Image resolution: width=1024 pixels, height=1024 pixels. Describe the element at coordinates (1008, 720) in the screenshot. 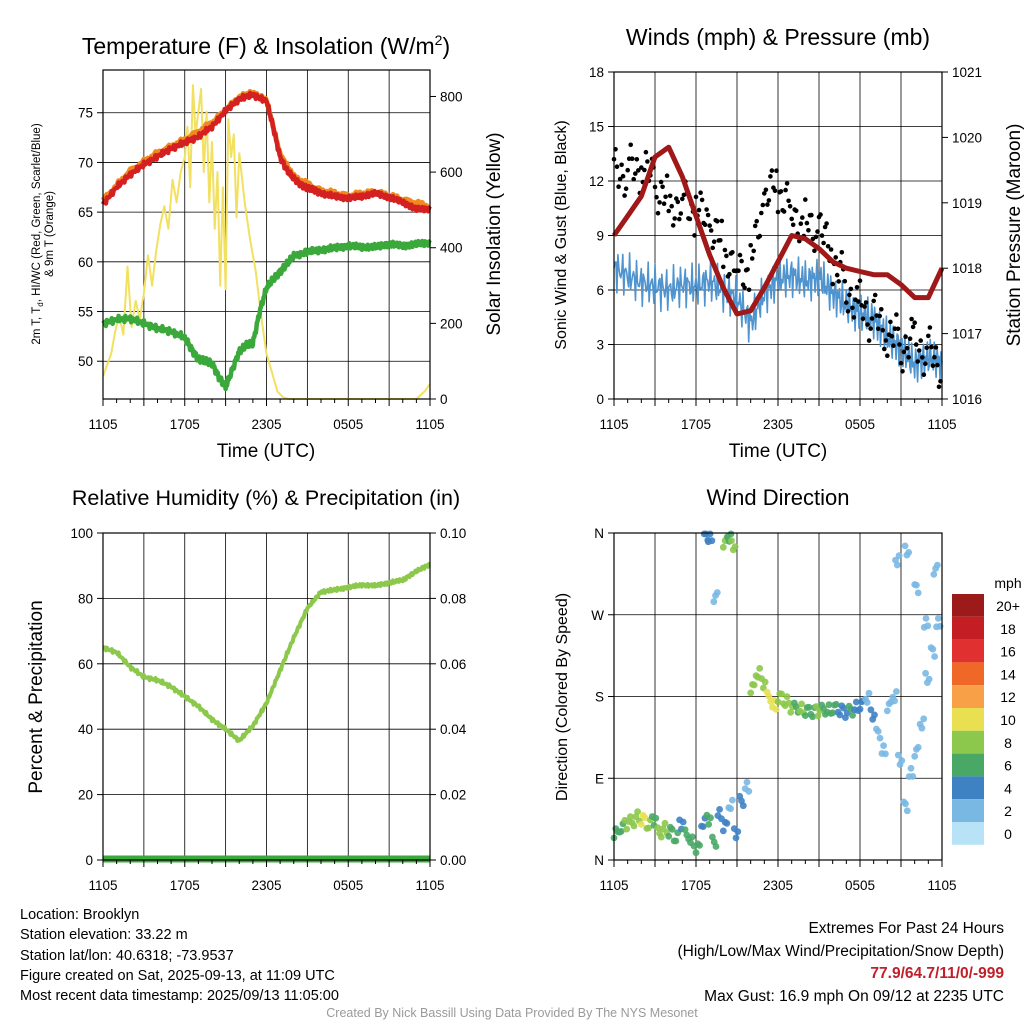

I see `legend-label: 10` at that location.